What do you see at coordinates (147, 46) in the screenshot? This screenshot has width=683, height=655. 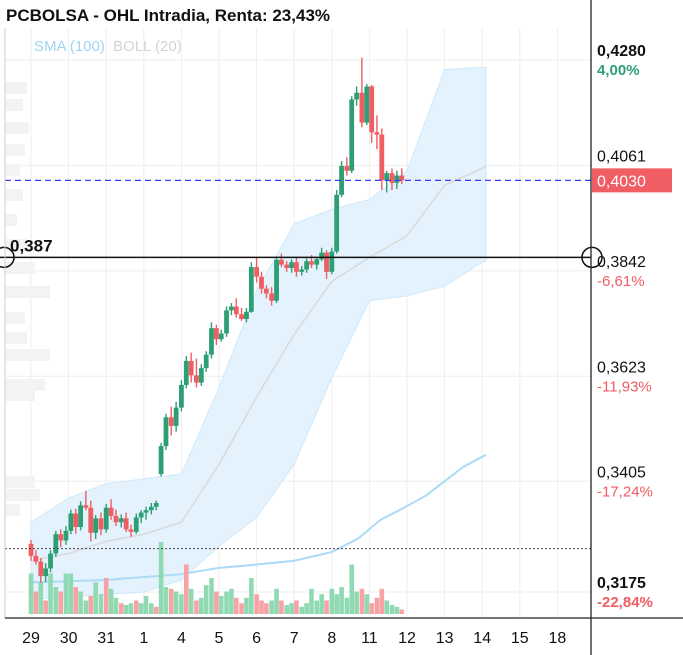 I see `legend-item-boll: BOLL (20)` at bounding box center [147, 46].